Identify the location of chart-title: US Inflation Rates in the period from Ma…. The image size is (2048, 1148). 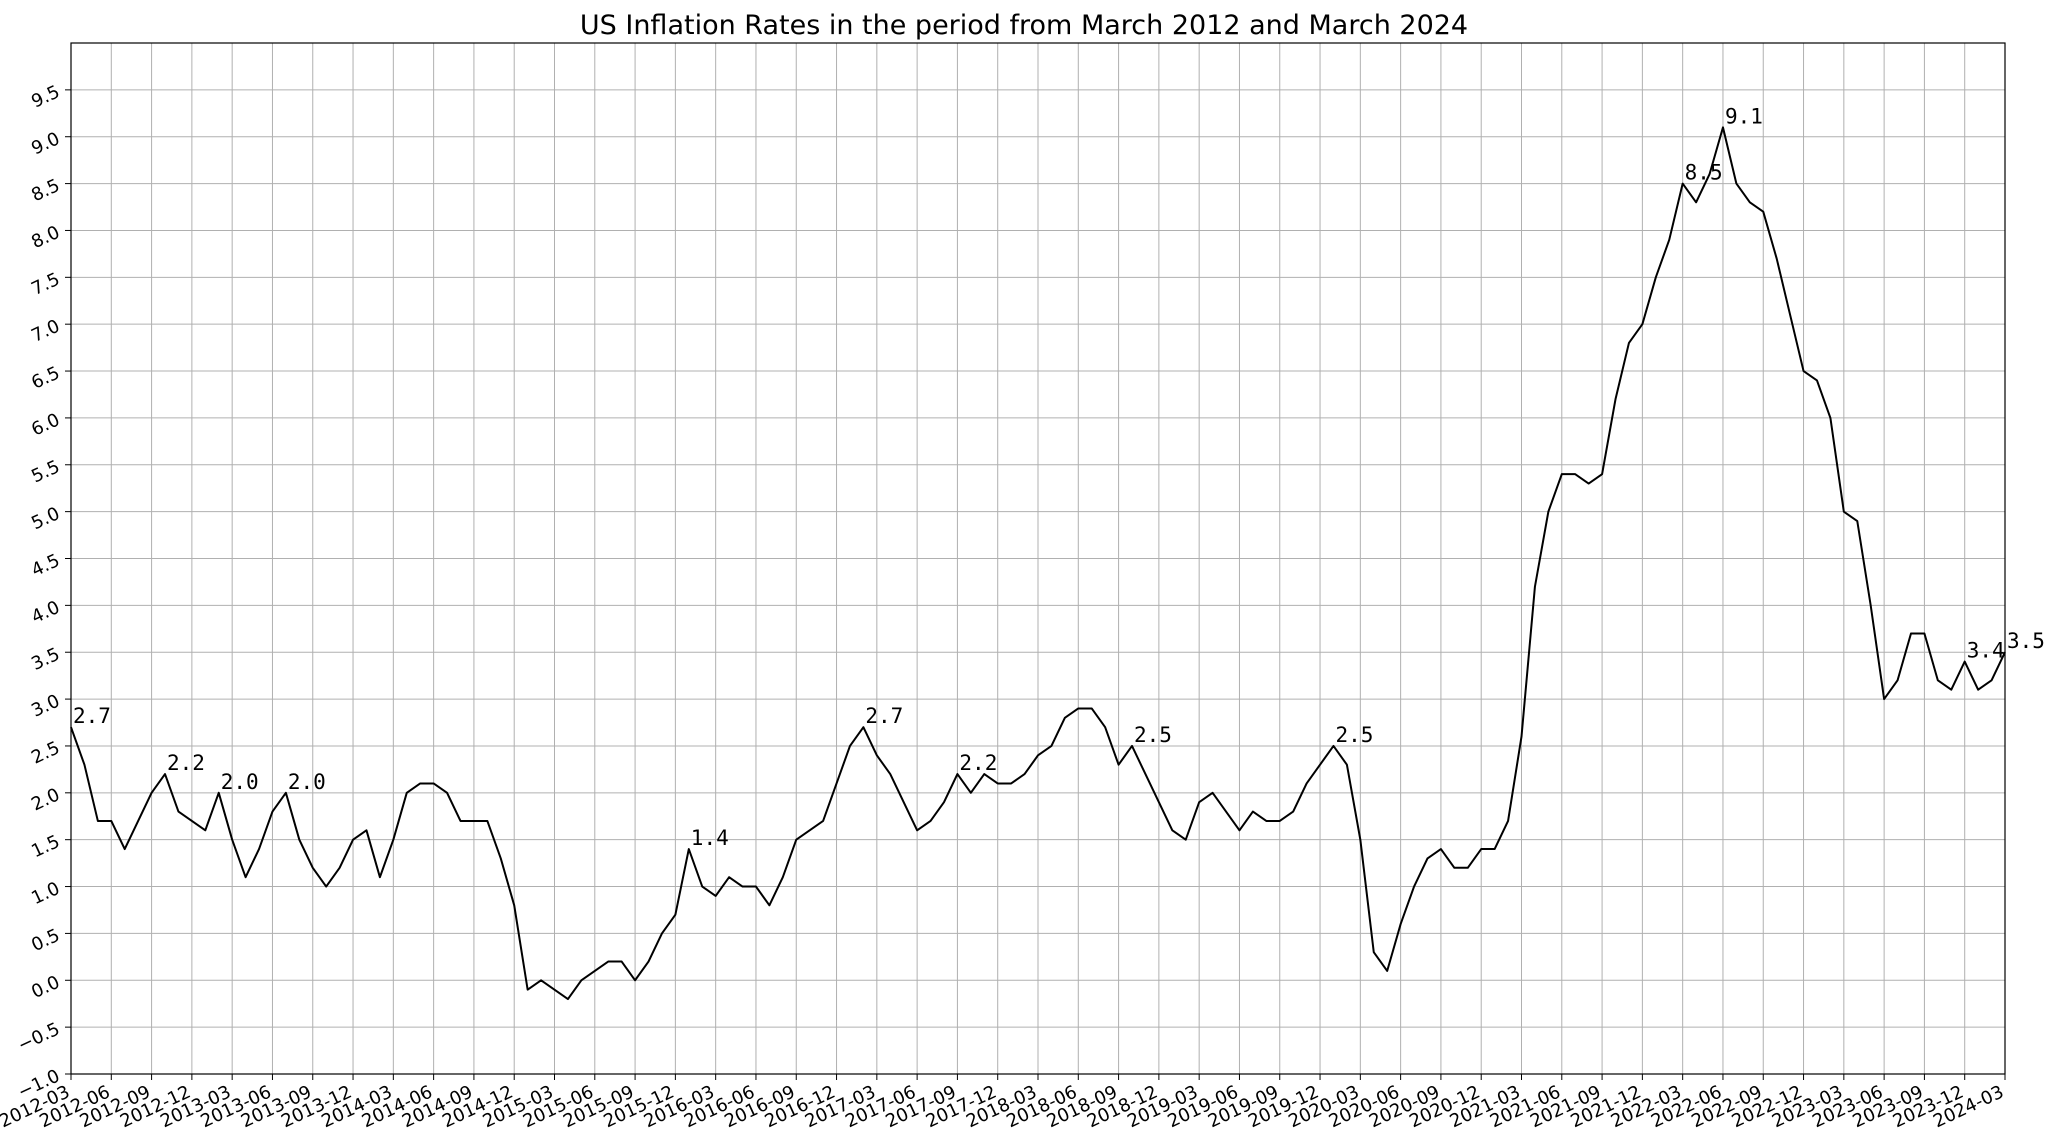
(1024, 25).